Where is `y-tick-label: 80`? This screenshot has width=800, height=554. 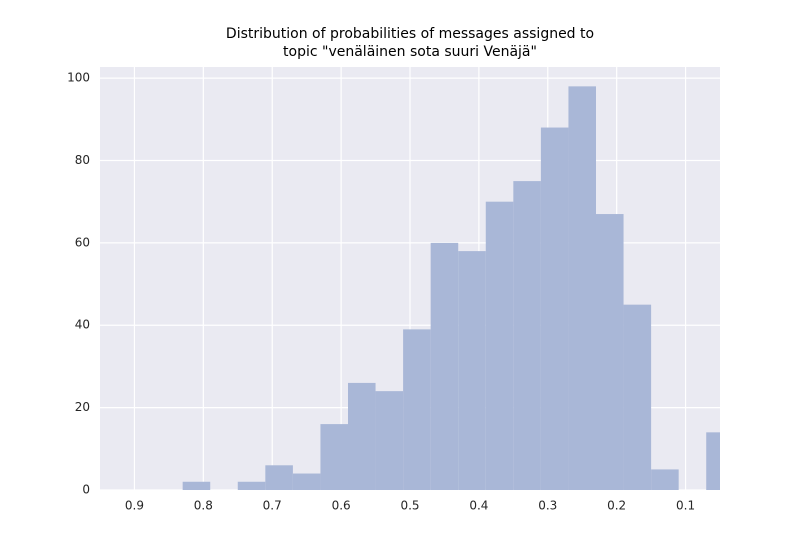 y-tick-label: 80 is located at coordinates (82, 160).